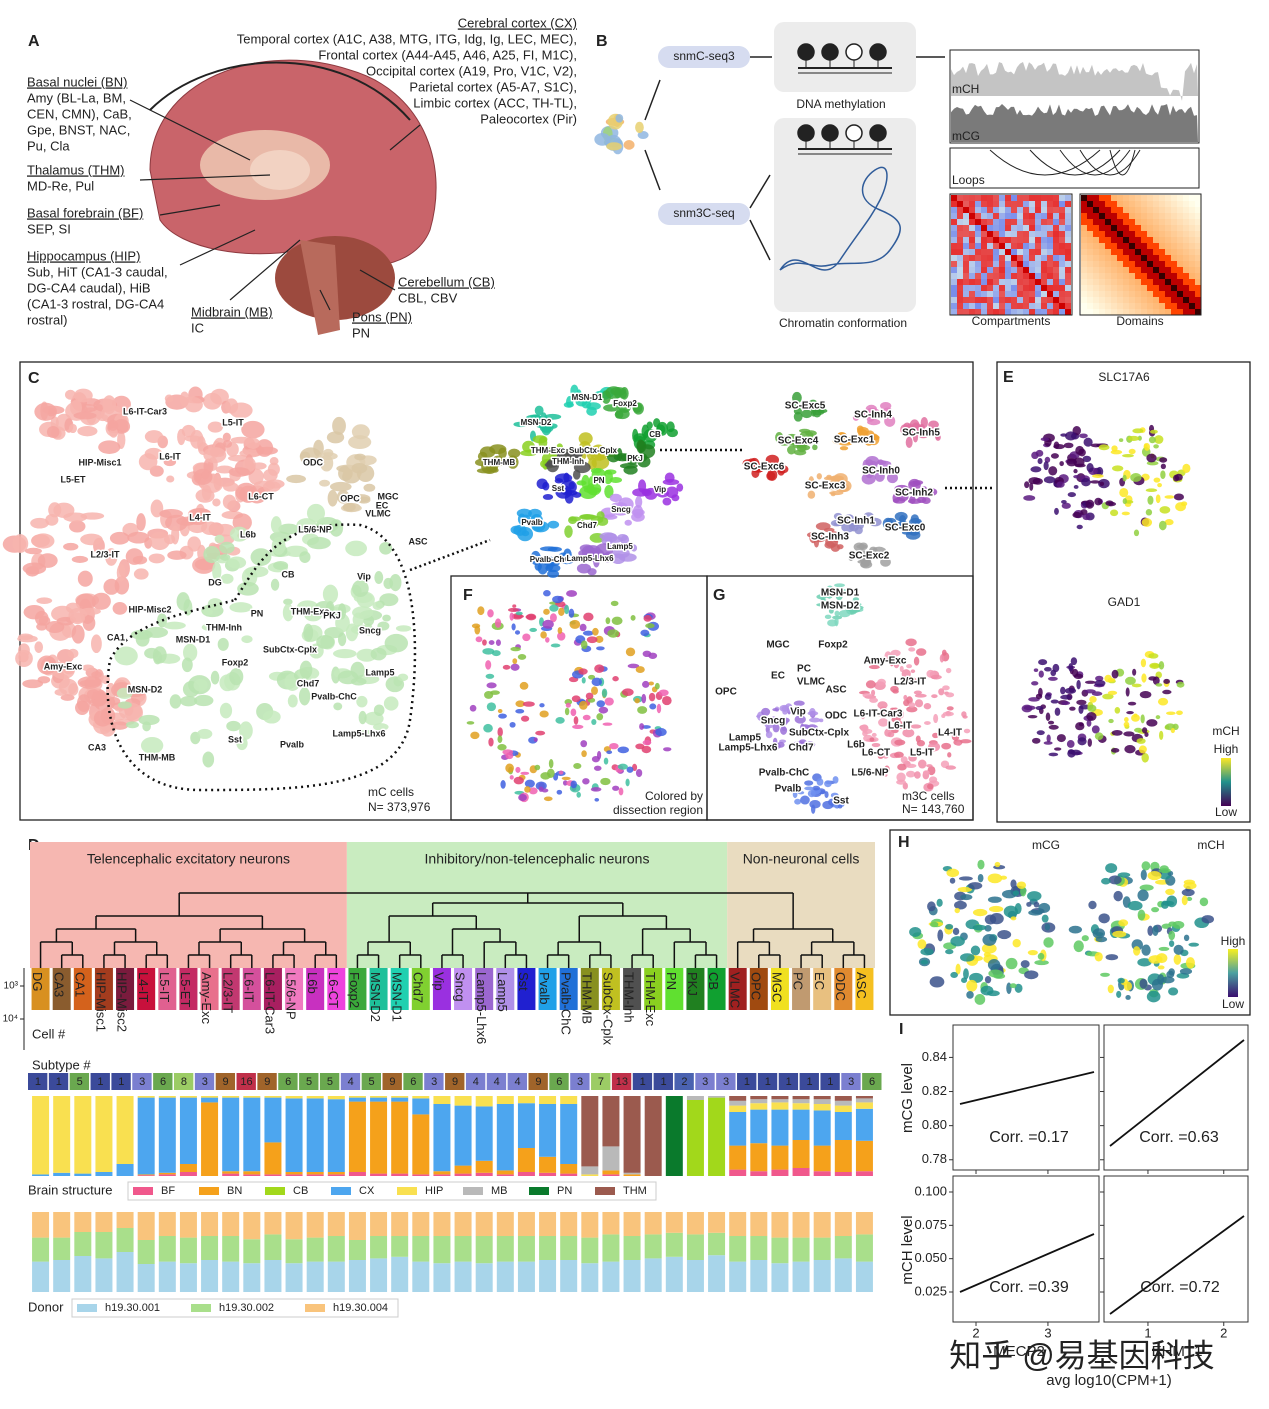 This screenshot has height=1409, width=1269. Describe the element at coordinates (116, 637) in the screenshot. I see `cluster-label: CA1` at that location.